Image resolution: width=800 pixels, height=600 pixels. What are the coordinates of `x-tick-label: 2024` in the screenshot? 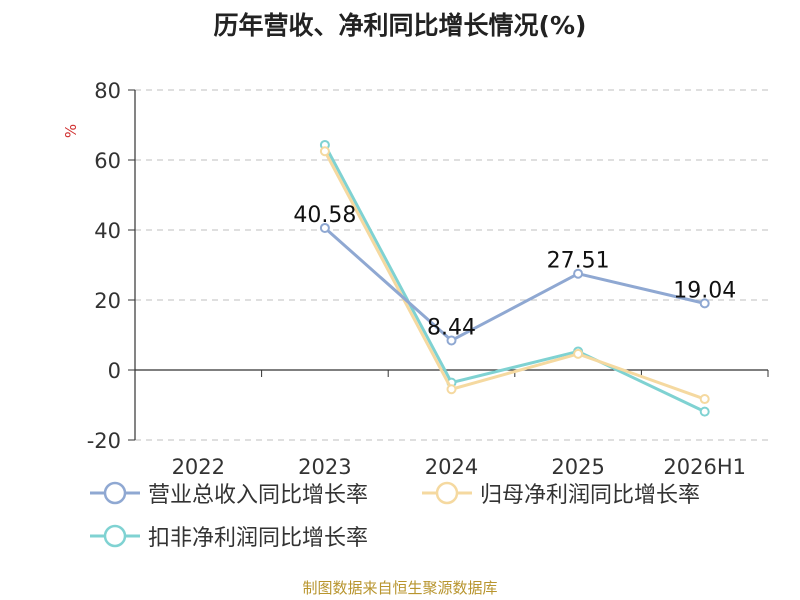 It's located at (451, 467).